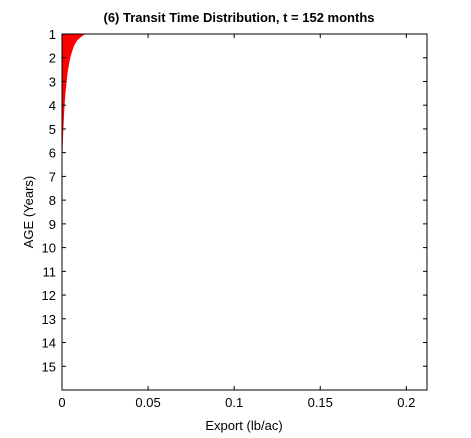 Image resolution: width=471 pixels, height=438 pixels. I want to click on y-axis-label: AGE (Years), so click(28, 212).